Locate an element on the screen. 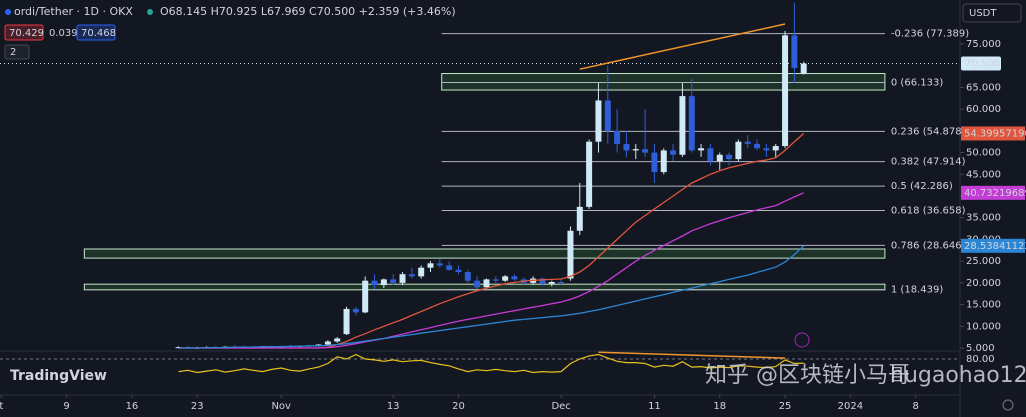  watermark: 知乎 @区块链小马哥 is located at coordinates (807, 375).